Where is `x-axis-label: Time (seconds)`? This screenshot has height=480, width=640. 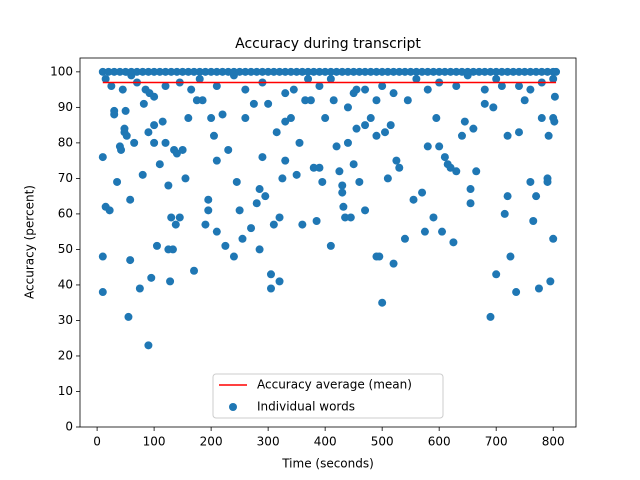
x-axis-label: Time (seconds) is located at coordinates (327, 464).